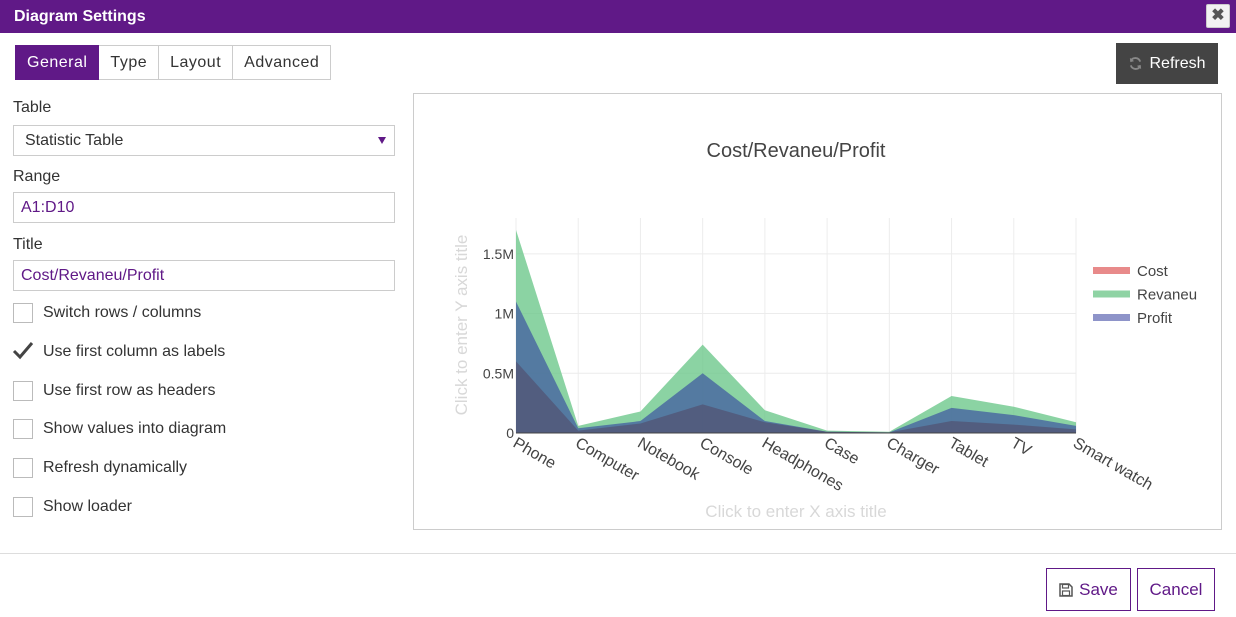  I want to click on x-tick-label: Notebook, so click(668, 459).